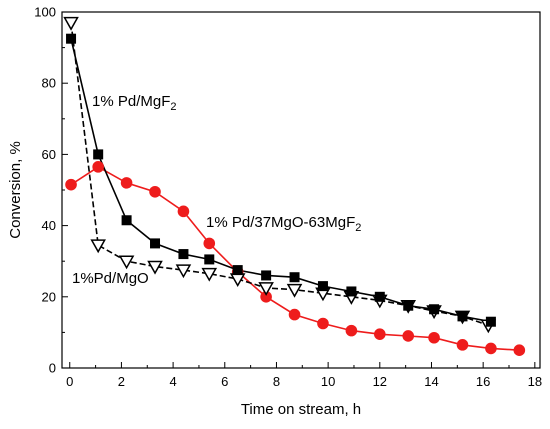  I want to click on x-tick-label: 0, so click(69, 381).